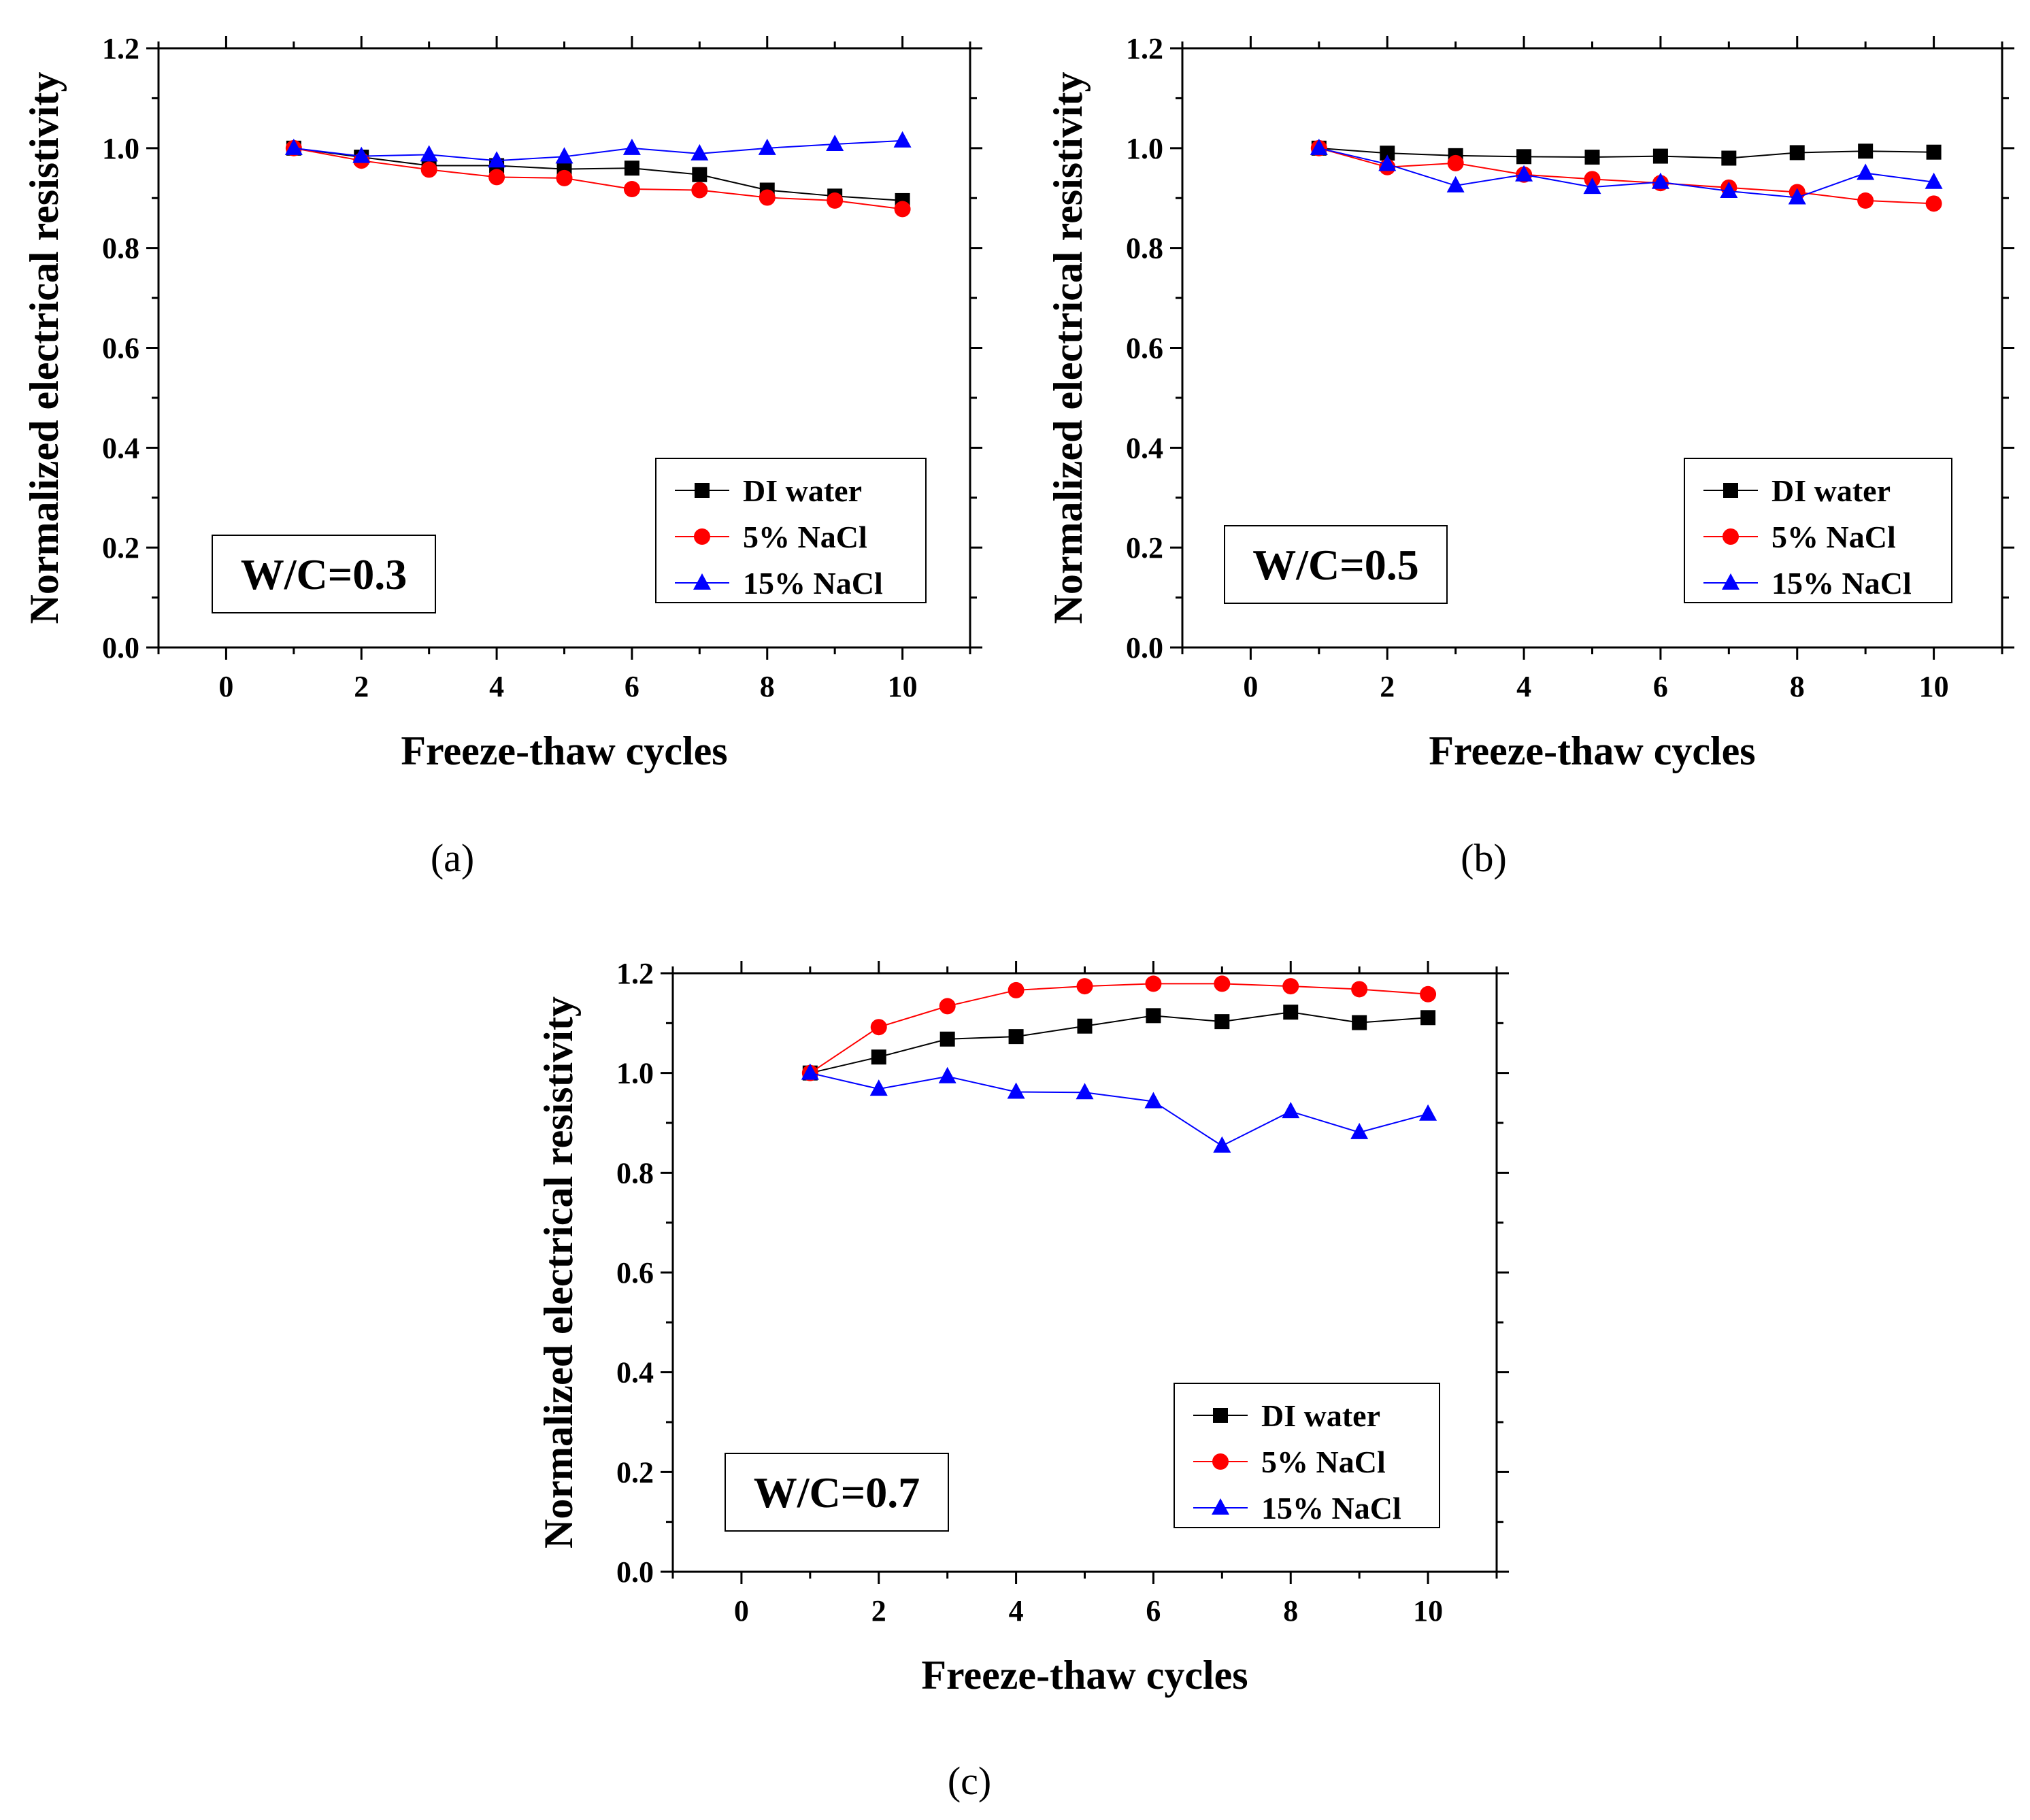 This screenshot has height=1820, width=2030. Describe the element at coordinates (635, 974) in the screenshot. I see `y-tick-label: 1.2` at that location.